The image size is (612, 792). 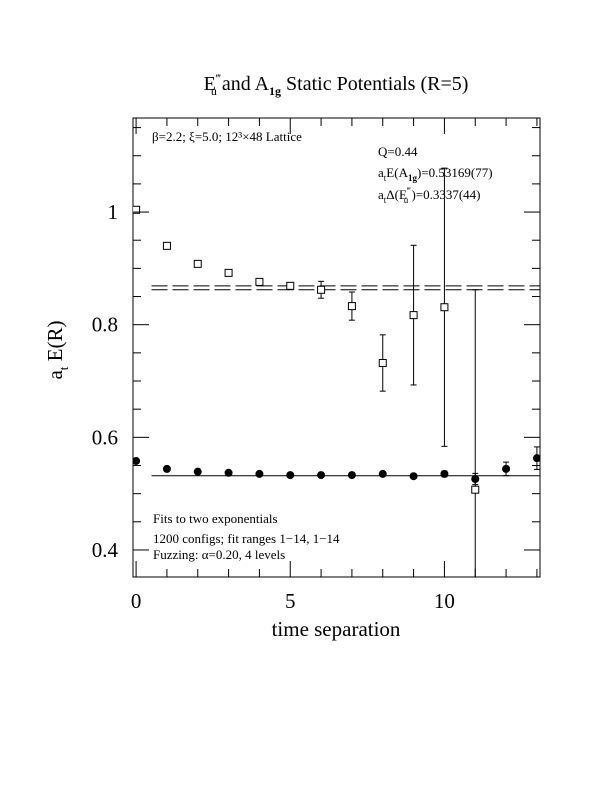 I want to click on y-tick-label: 0.6, so click(x=105, y=437).